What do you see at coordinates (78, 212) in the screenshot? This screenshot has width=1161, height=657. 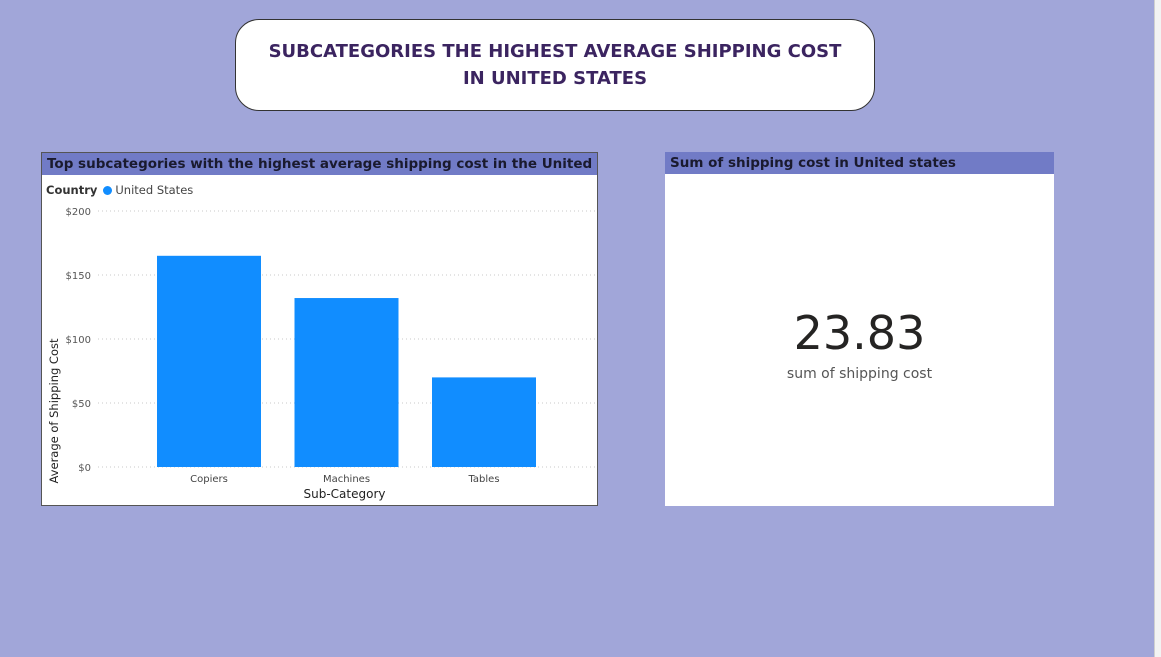 I see `y-tick-label: $200` at bounding box center [78, 212].